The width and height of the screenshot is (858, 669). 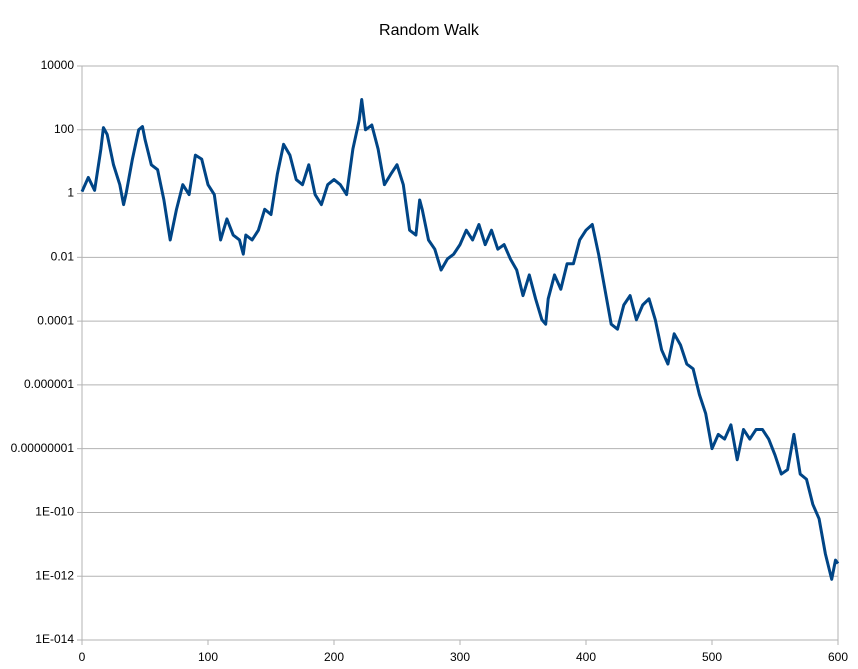 What do you see at coordinates (334, 657) in the screenshot?
I see `x-tick-label: 200` at bounding box center [334, 657].